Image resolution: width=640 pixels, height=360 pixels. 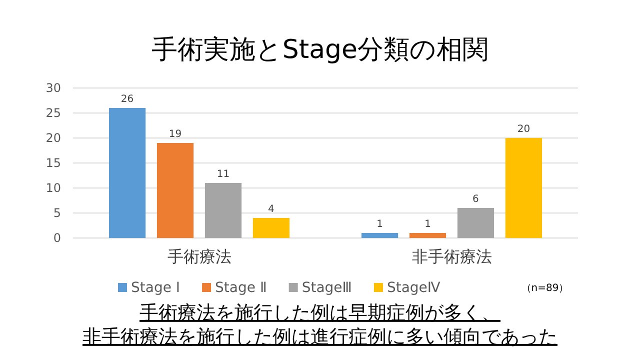 I want to click on data-label: 4, so click(x=271, y=209).